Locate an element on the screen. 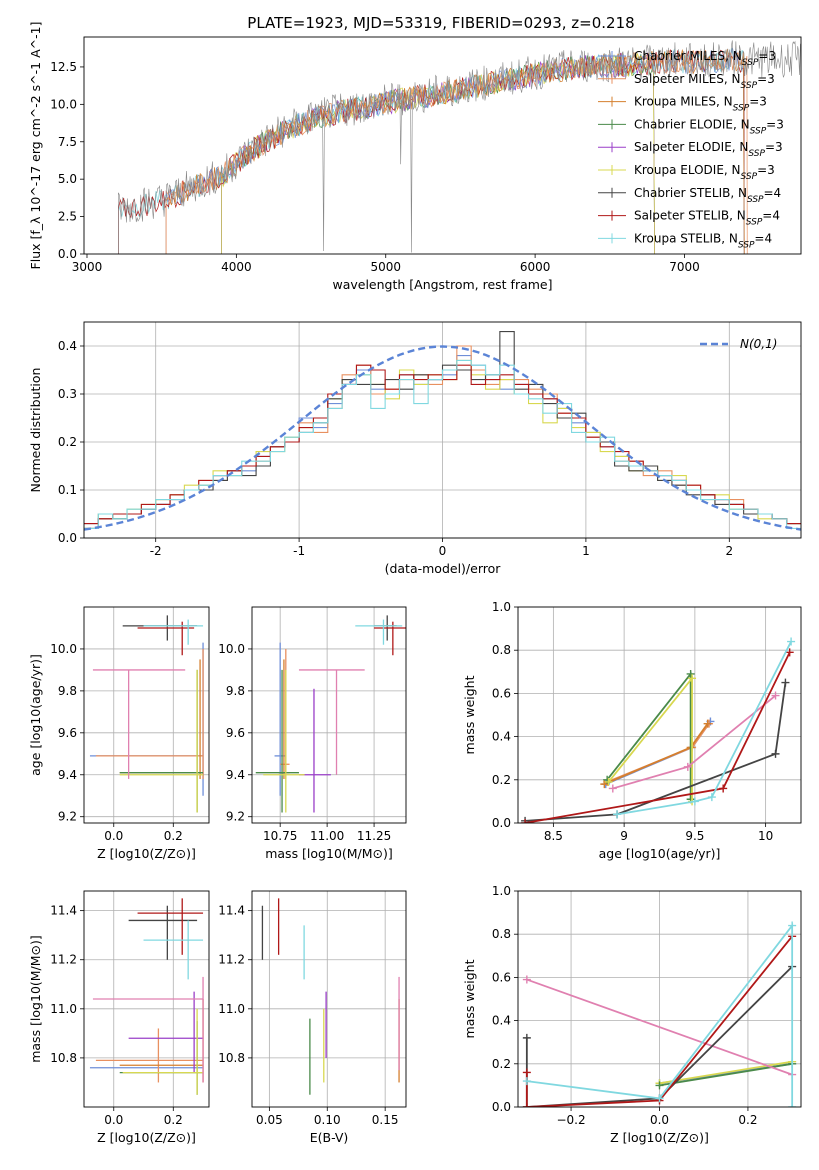 The width and height of the screenshot is (819, 1170). x-axis-label: age [log10(age/yr)] is located at coordinates (660, 853).